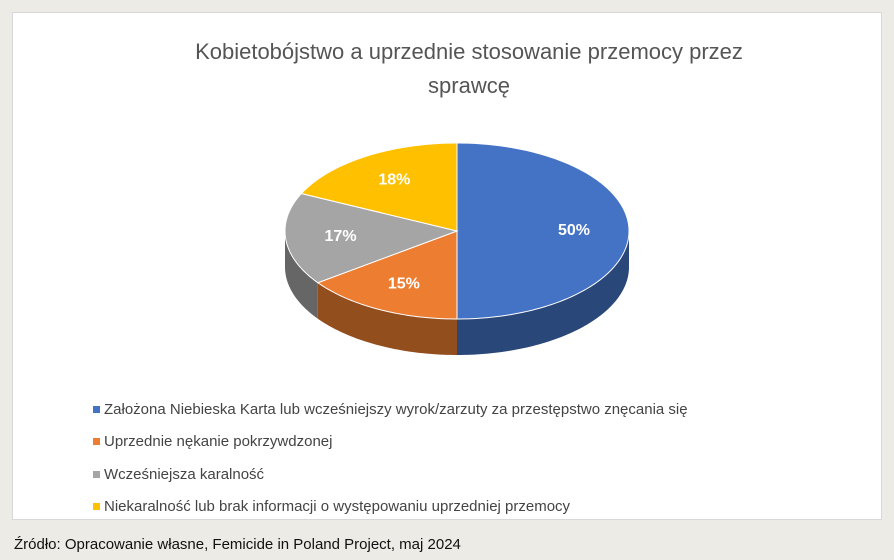 The image size is (894, 560). I want to click on pie-chart: 50% 15% 17% 18%, so click(457, 248).